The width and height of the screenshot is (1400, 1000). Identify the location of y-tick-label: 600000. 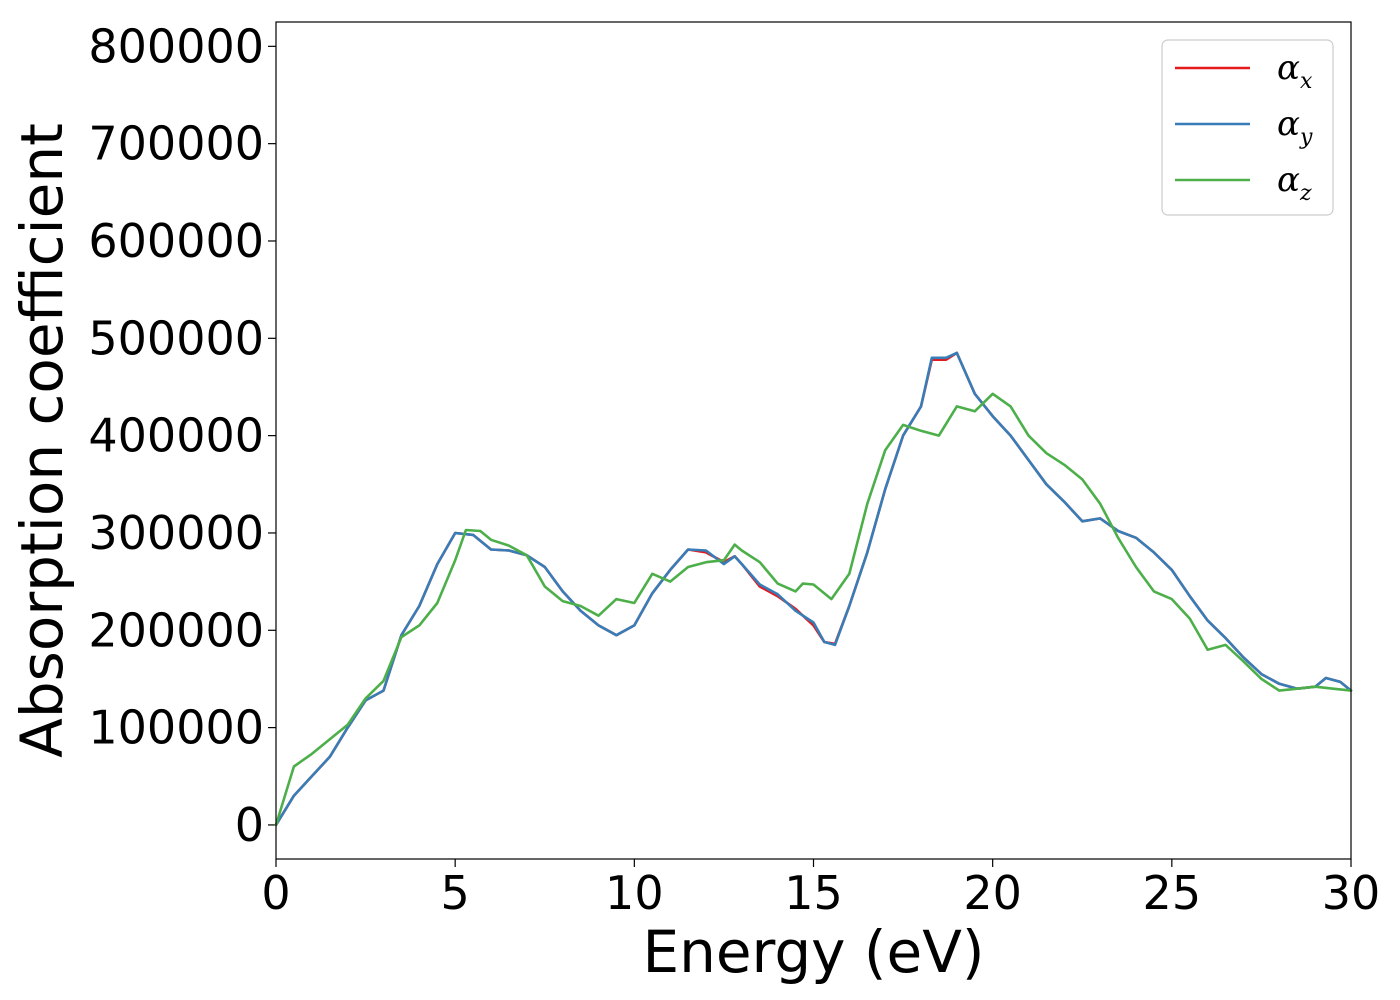
(176, 241).